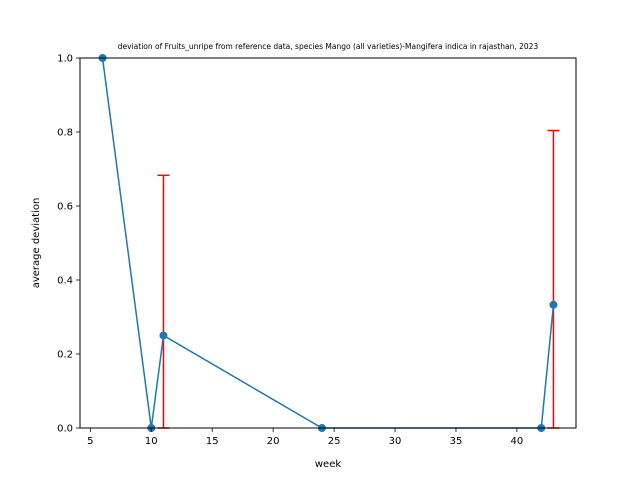 The width and height of the screenshot is (640, 480). What do you see at coordinates (65, 133) in the screenshot?
I see `y-tick-label: 0.8` at bounding box center [65, 133].